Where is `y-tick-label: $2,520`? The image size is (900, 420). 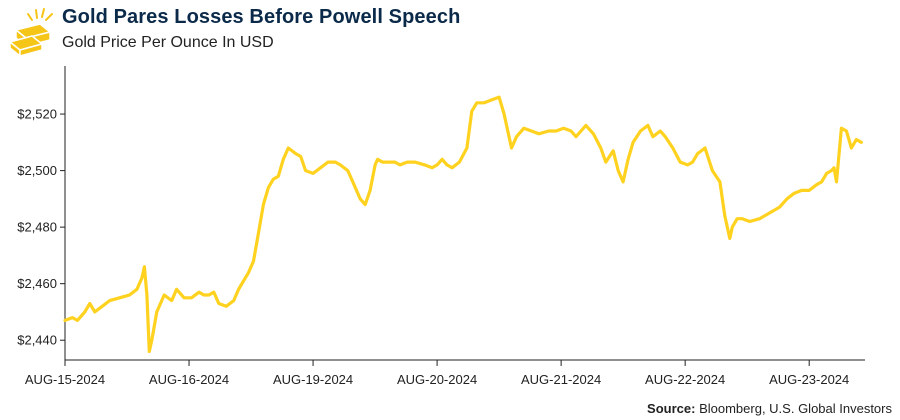 y-tick-label: $2,520 is located at coordinates (37, 114).